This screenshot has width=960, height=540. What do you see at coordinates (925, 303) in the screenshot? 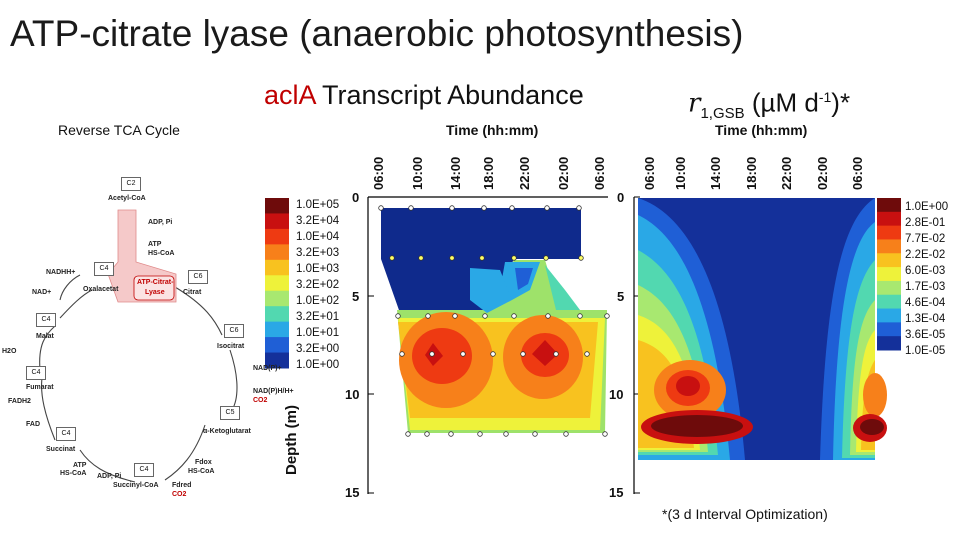
I see `legend-label: 4.6E-04` at bounding box center [925, 303].